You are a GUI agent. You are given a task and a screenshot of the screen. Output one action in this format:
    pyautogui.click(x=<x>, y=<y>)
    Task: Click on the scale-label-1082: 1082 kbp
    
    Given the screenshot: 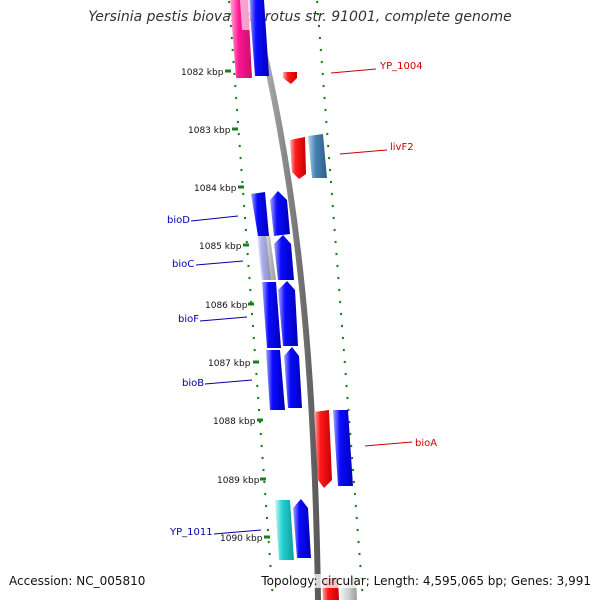 What is the action you would take?
    pyautogui.click(x=202, y=73)
    